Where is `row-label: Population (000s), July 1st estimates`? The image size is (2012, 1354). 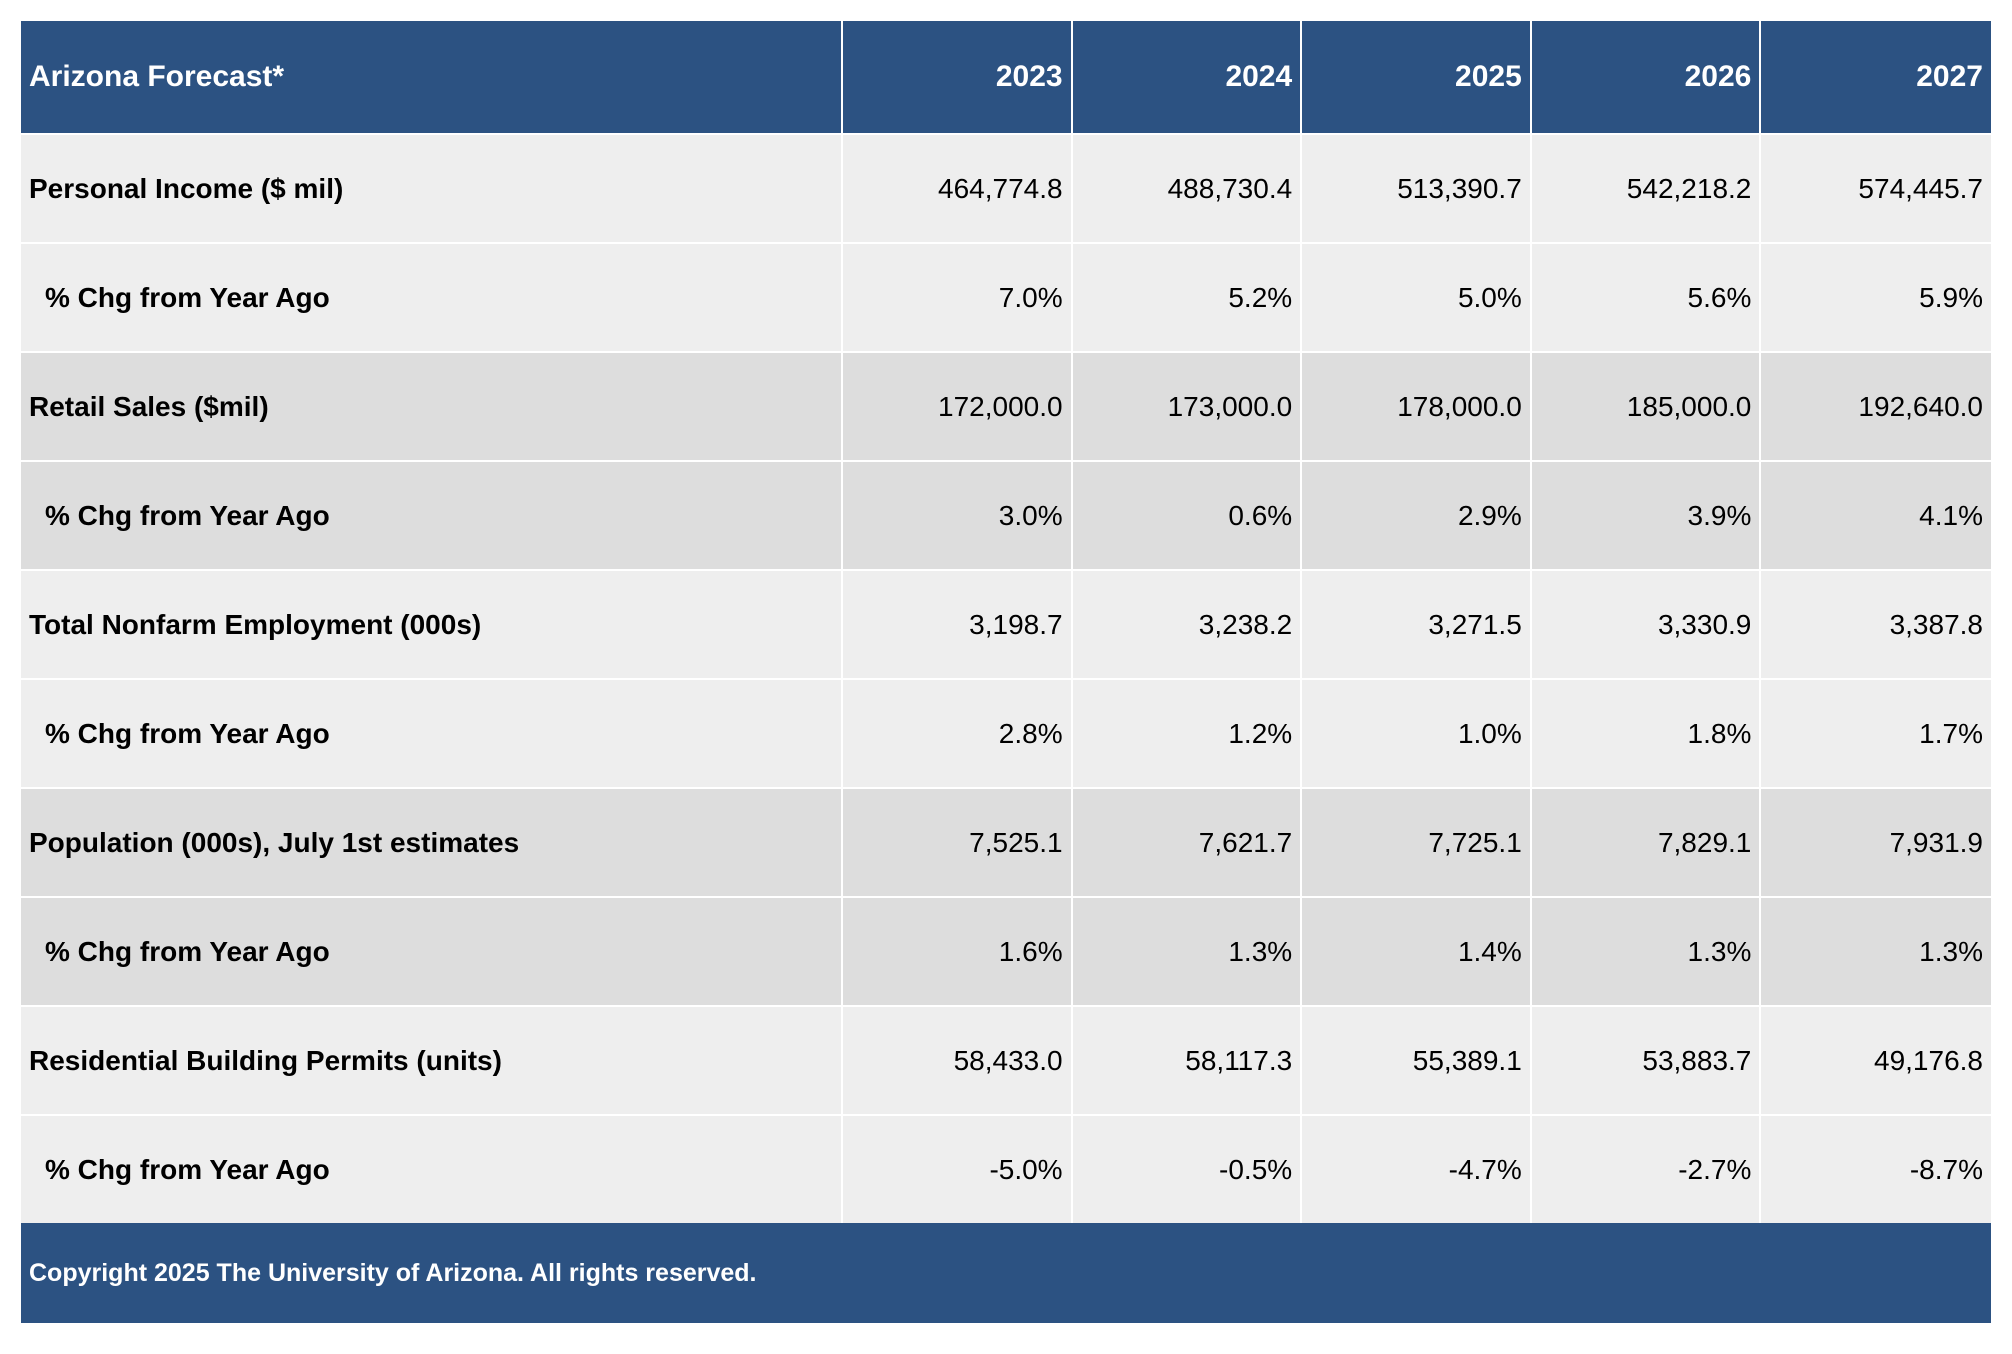 row-label: Population (000s), July 1st estimates is located at coordinates (432, 841).